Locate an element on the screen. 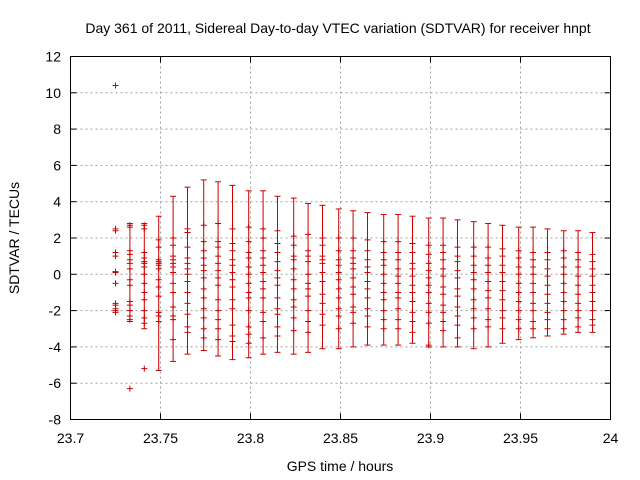 The width and height of the screenshot is (640, 480). y-tick-label: -4 is located at coordinates (55, 347).